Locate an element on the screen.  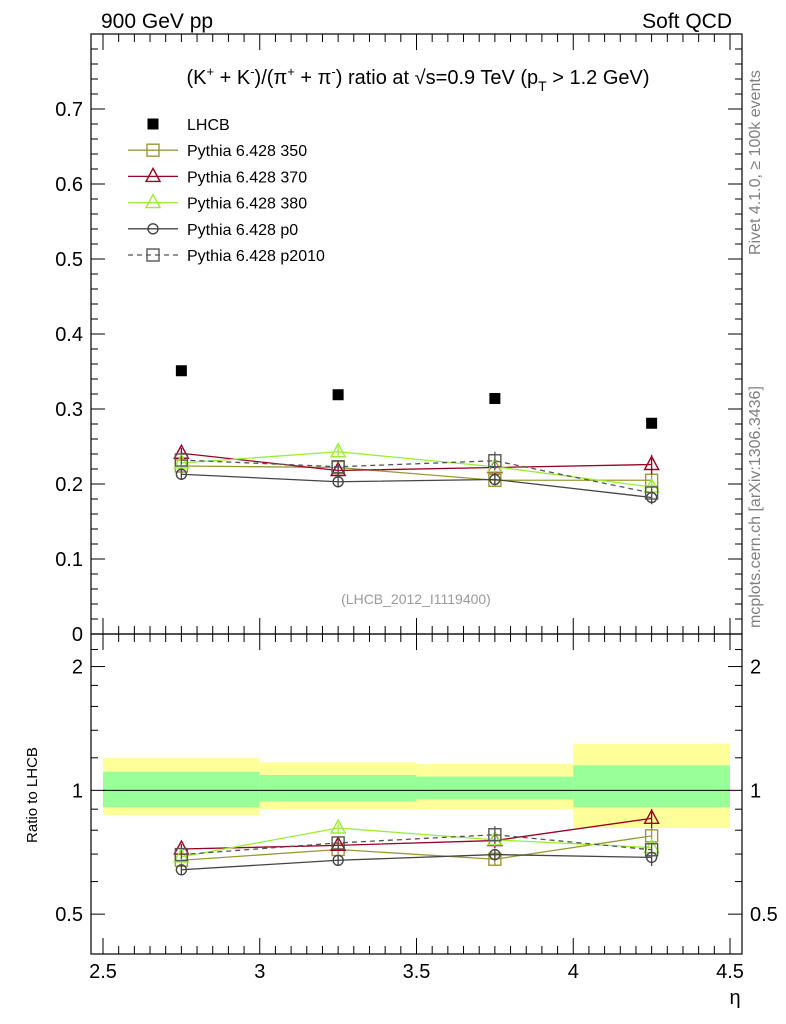
x-axis-label: η is located at coordinates (734, 998).